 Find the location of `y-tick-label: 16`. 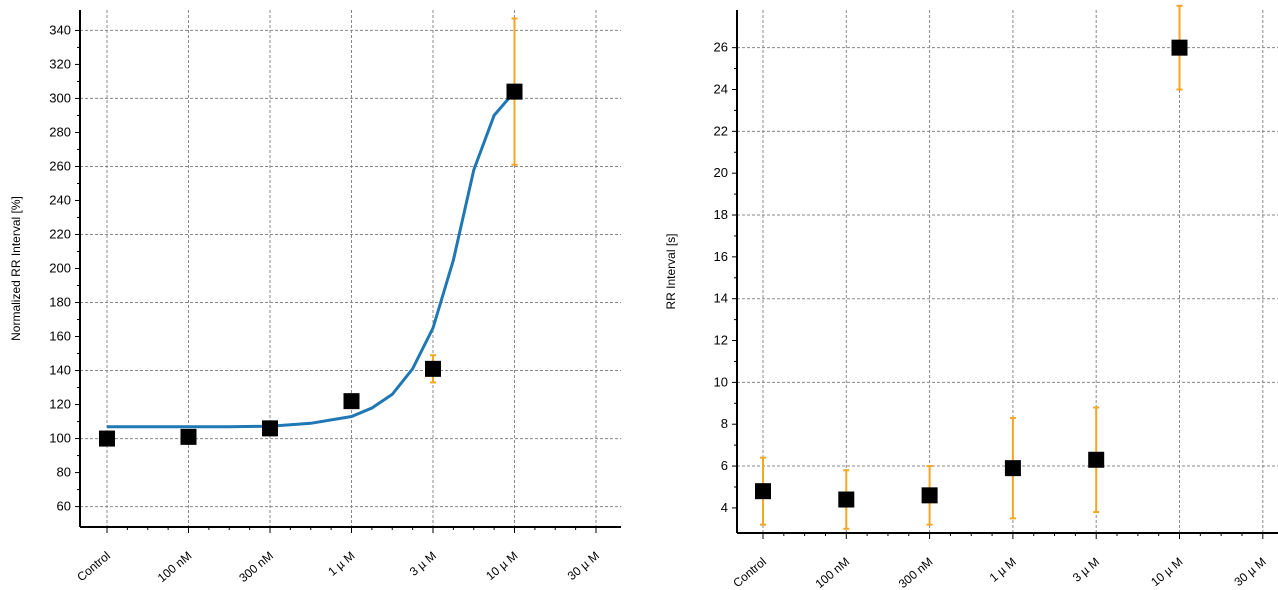

y-tick-label: 16 is located at coordinates (721, 256).